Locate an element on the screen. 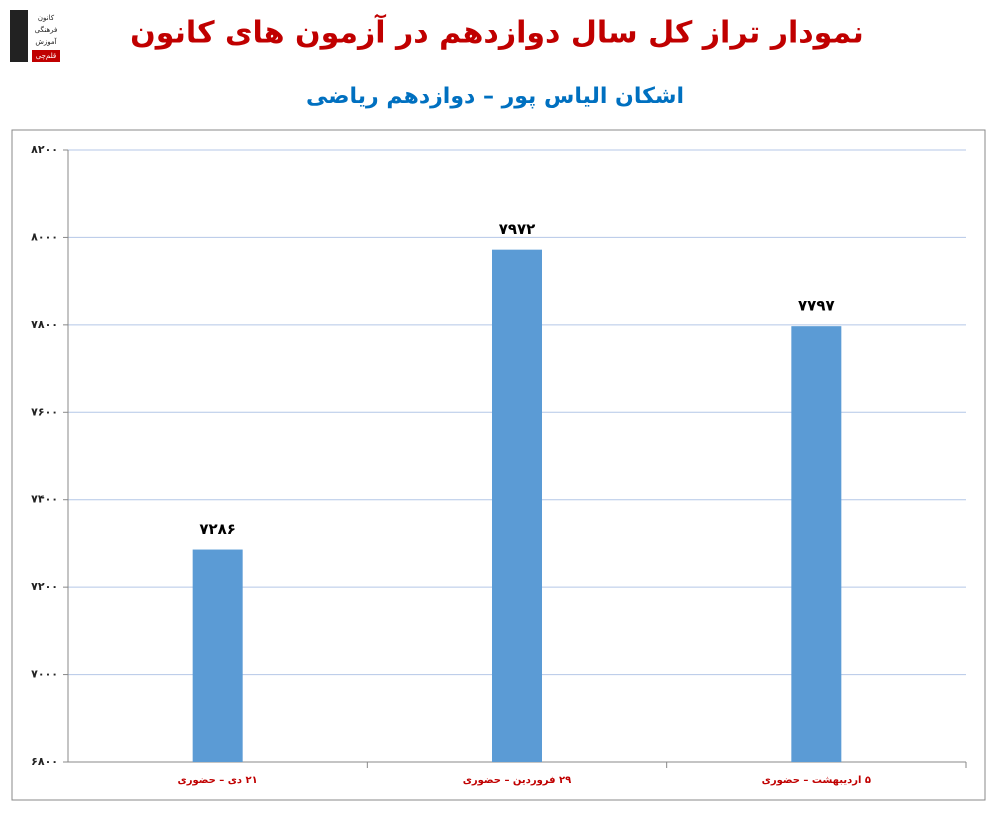 This screenshot has width=1002, height=817. logo: کانون فرهنگی آموزش قلم‌چی is located at coordinates (35, 36).